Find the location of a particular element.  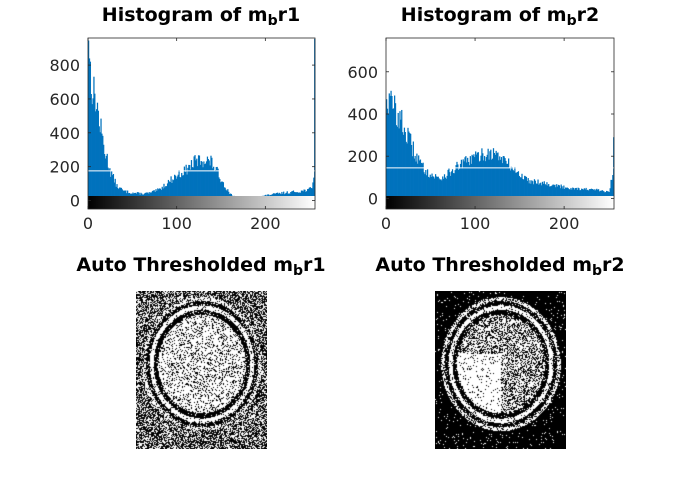

y-tick-label: 400 is located at coordinates (64, 133).